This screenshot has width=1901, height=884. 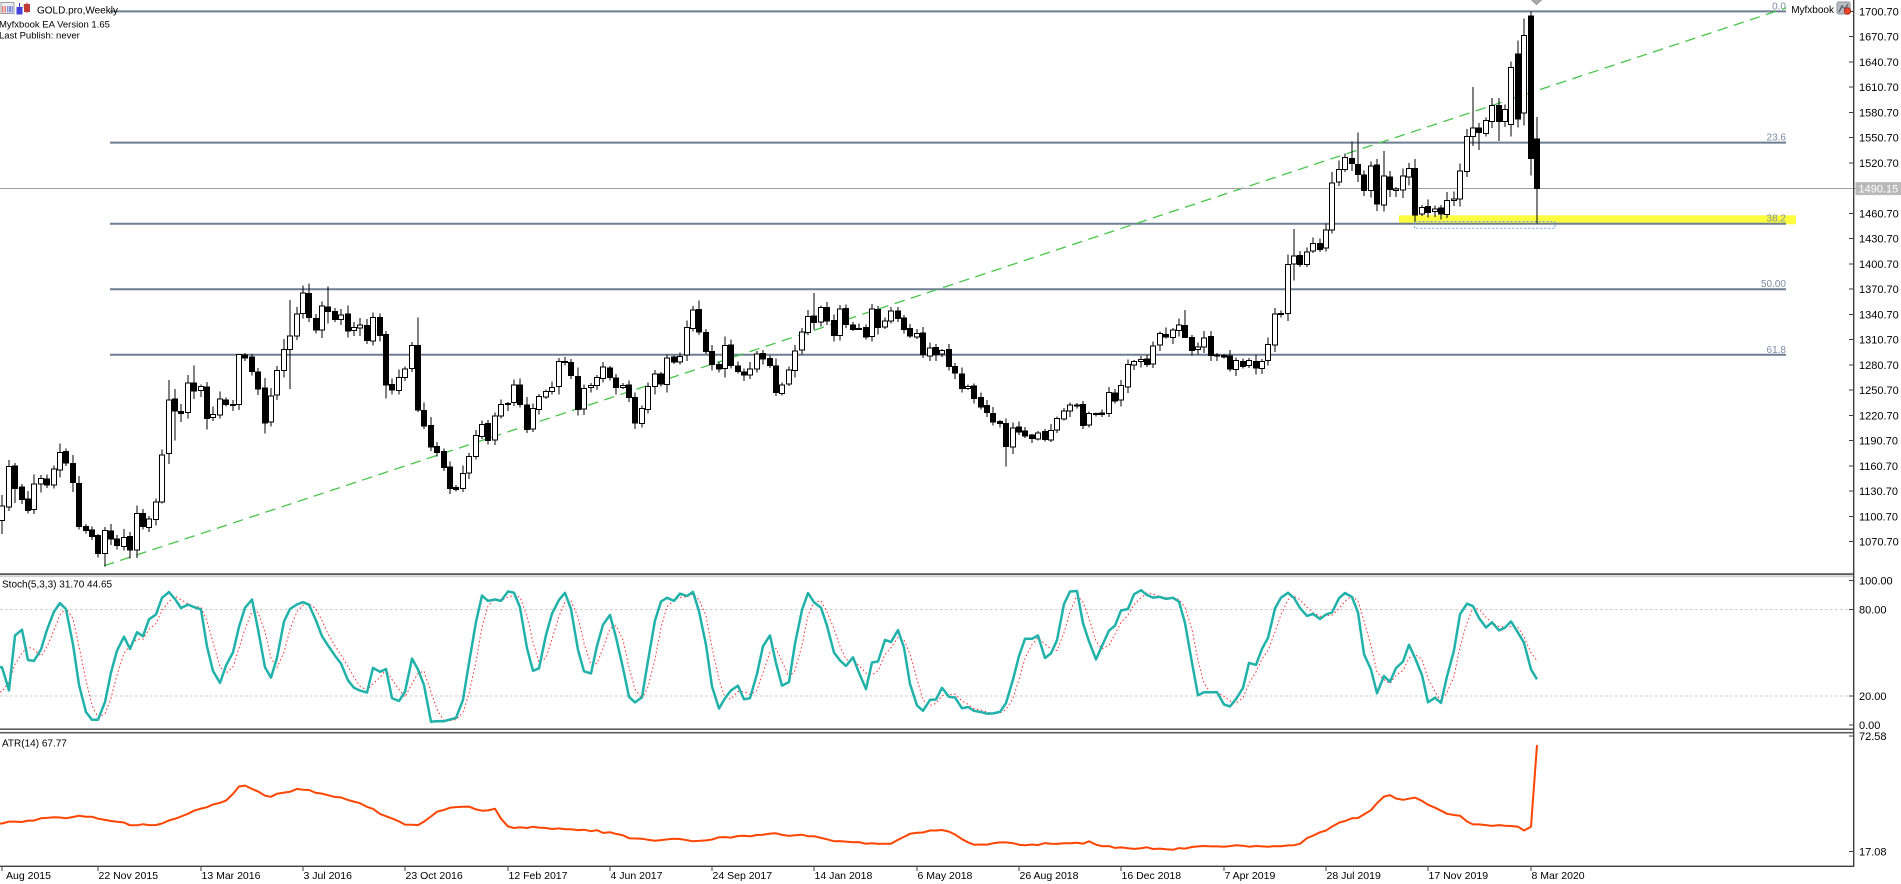 What do you see at coordinates (1873, 697) in the screenshot?
I see `svg-text: 20.00` at bounding box center [1873, 697].